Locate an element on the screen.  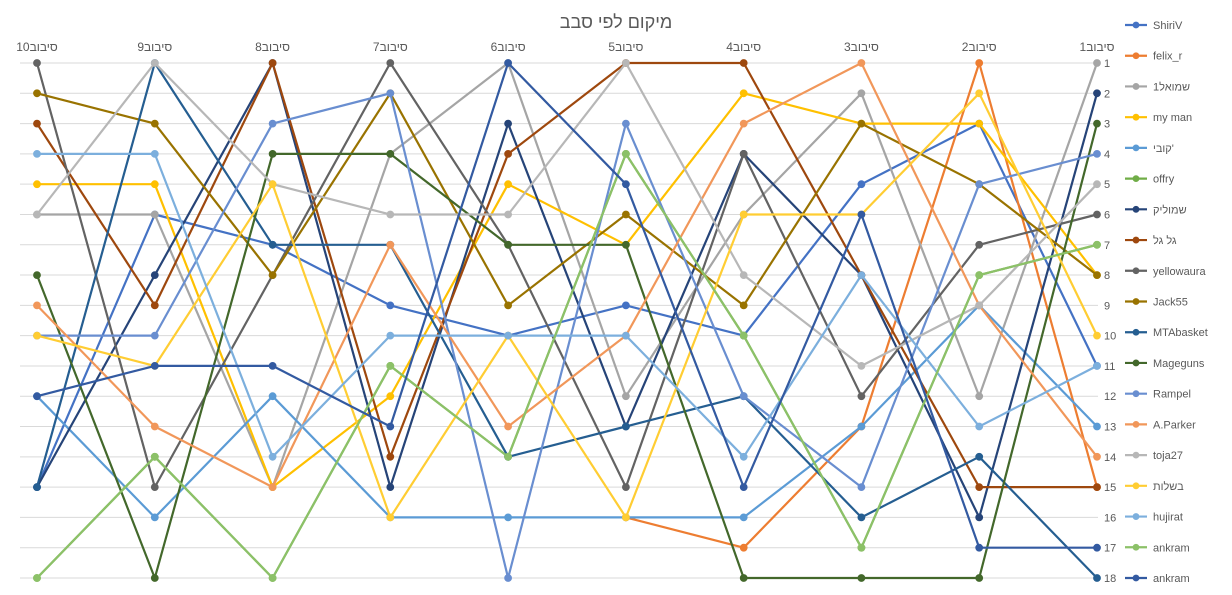
legend-item: hujirat is located at coordinates (1154, 518).